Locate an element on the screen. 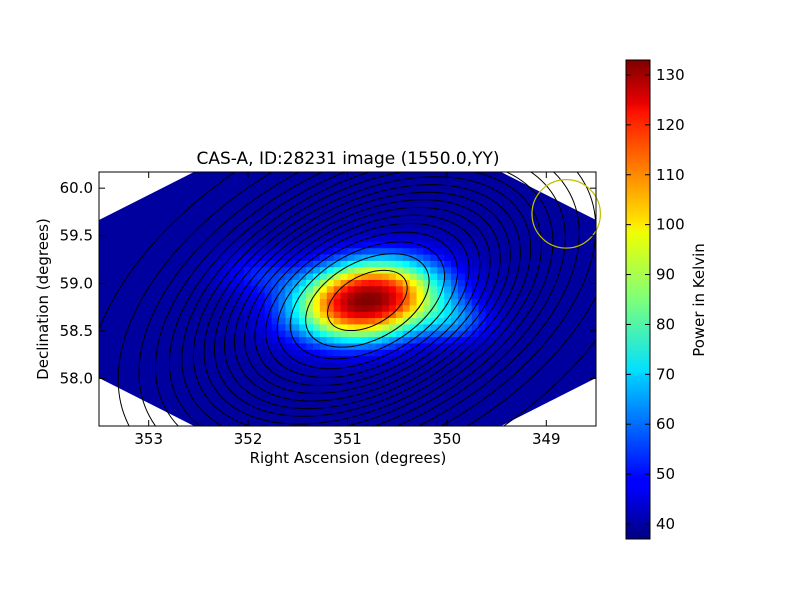 The image size is (800, 600). x-tick-label: 349 is located at coordinates (546, 439).